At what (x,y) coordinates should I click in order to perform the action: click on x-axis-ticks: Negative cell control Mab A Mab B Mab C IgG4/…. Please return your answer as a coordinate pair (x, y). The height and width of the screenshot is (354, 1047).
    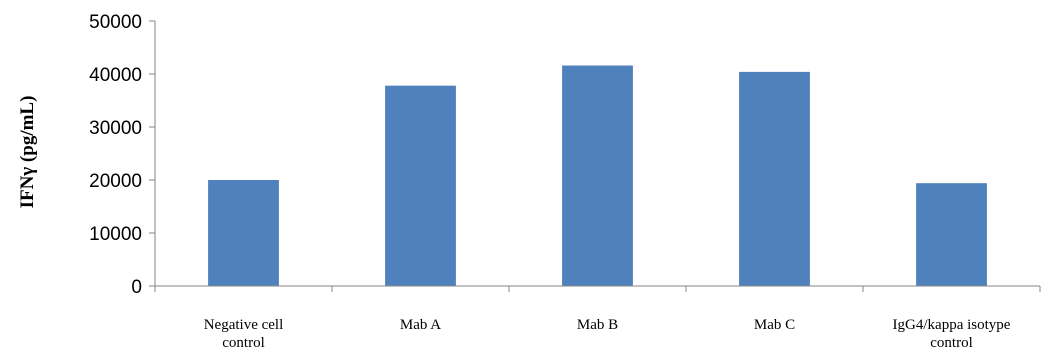
    Looking at the image, I should click on (607, 334).